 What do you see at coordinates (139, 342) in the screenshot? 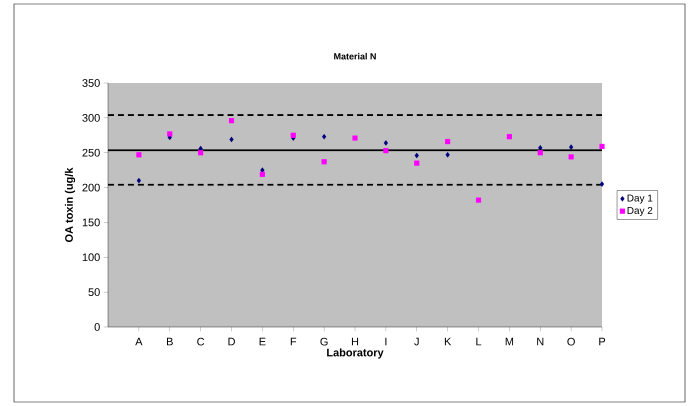
I see `x-tick-label: A` at bounding box center [139, 342].